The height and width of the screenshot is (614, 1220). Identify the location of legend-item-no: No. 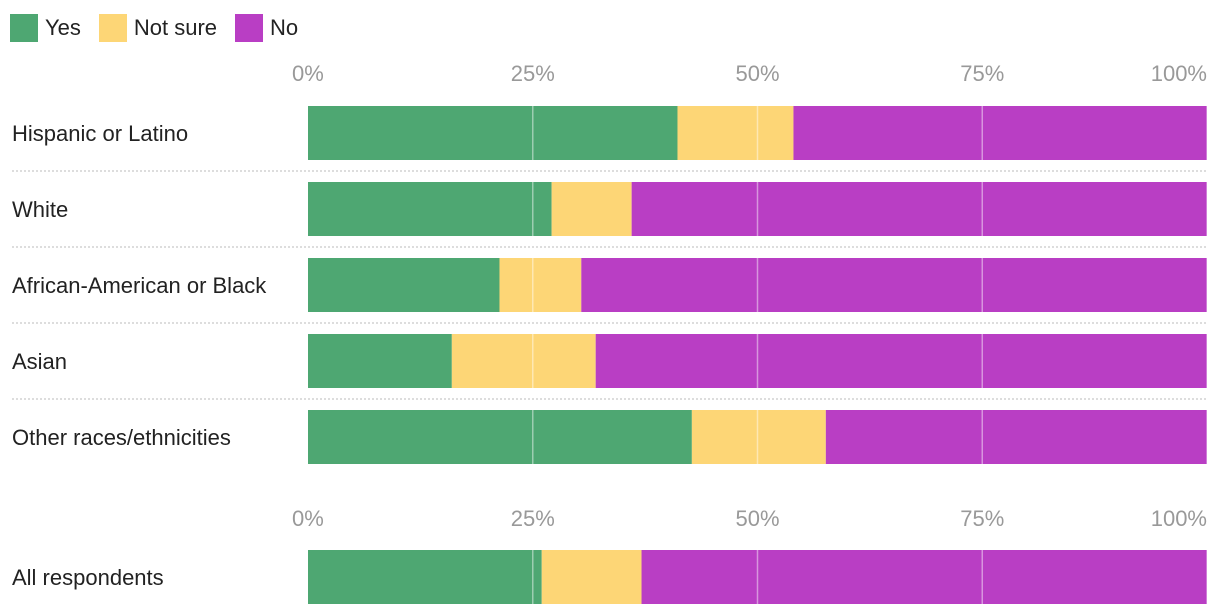
(266, 28).